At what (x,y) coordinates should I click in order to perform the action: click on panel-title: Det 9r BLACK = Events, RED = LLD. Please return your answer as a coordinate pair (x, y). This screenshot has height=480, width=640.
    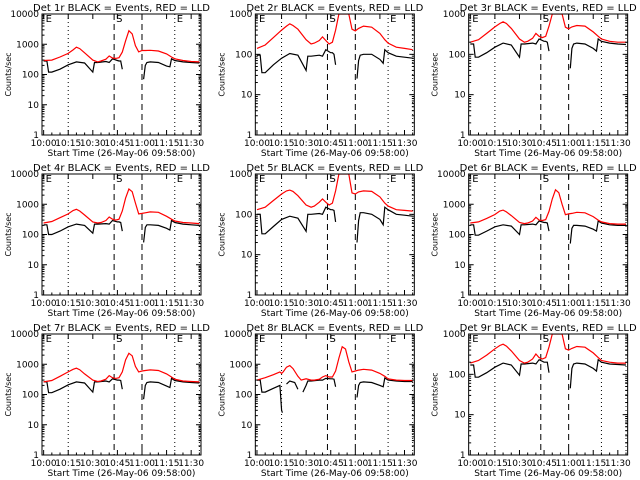
    Looking at the image, I should click on (548, 328).